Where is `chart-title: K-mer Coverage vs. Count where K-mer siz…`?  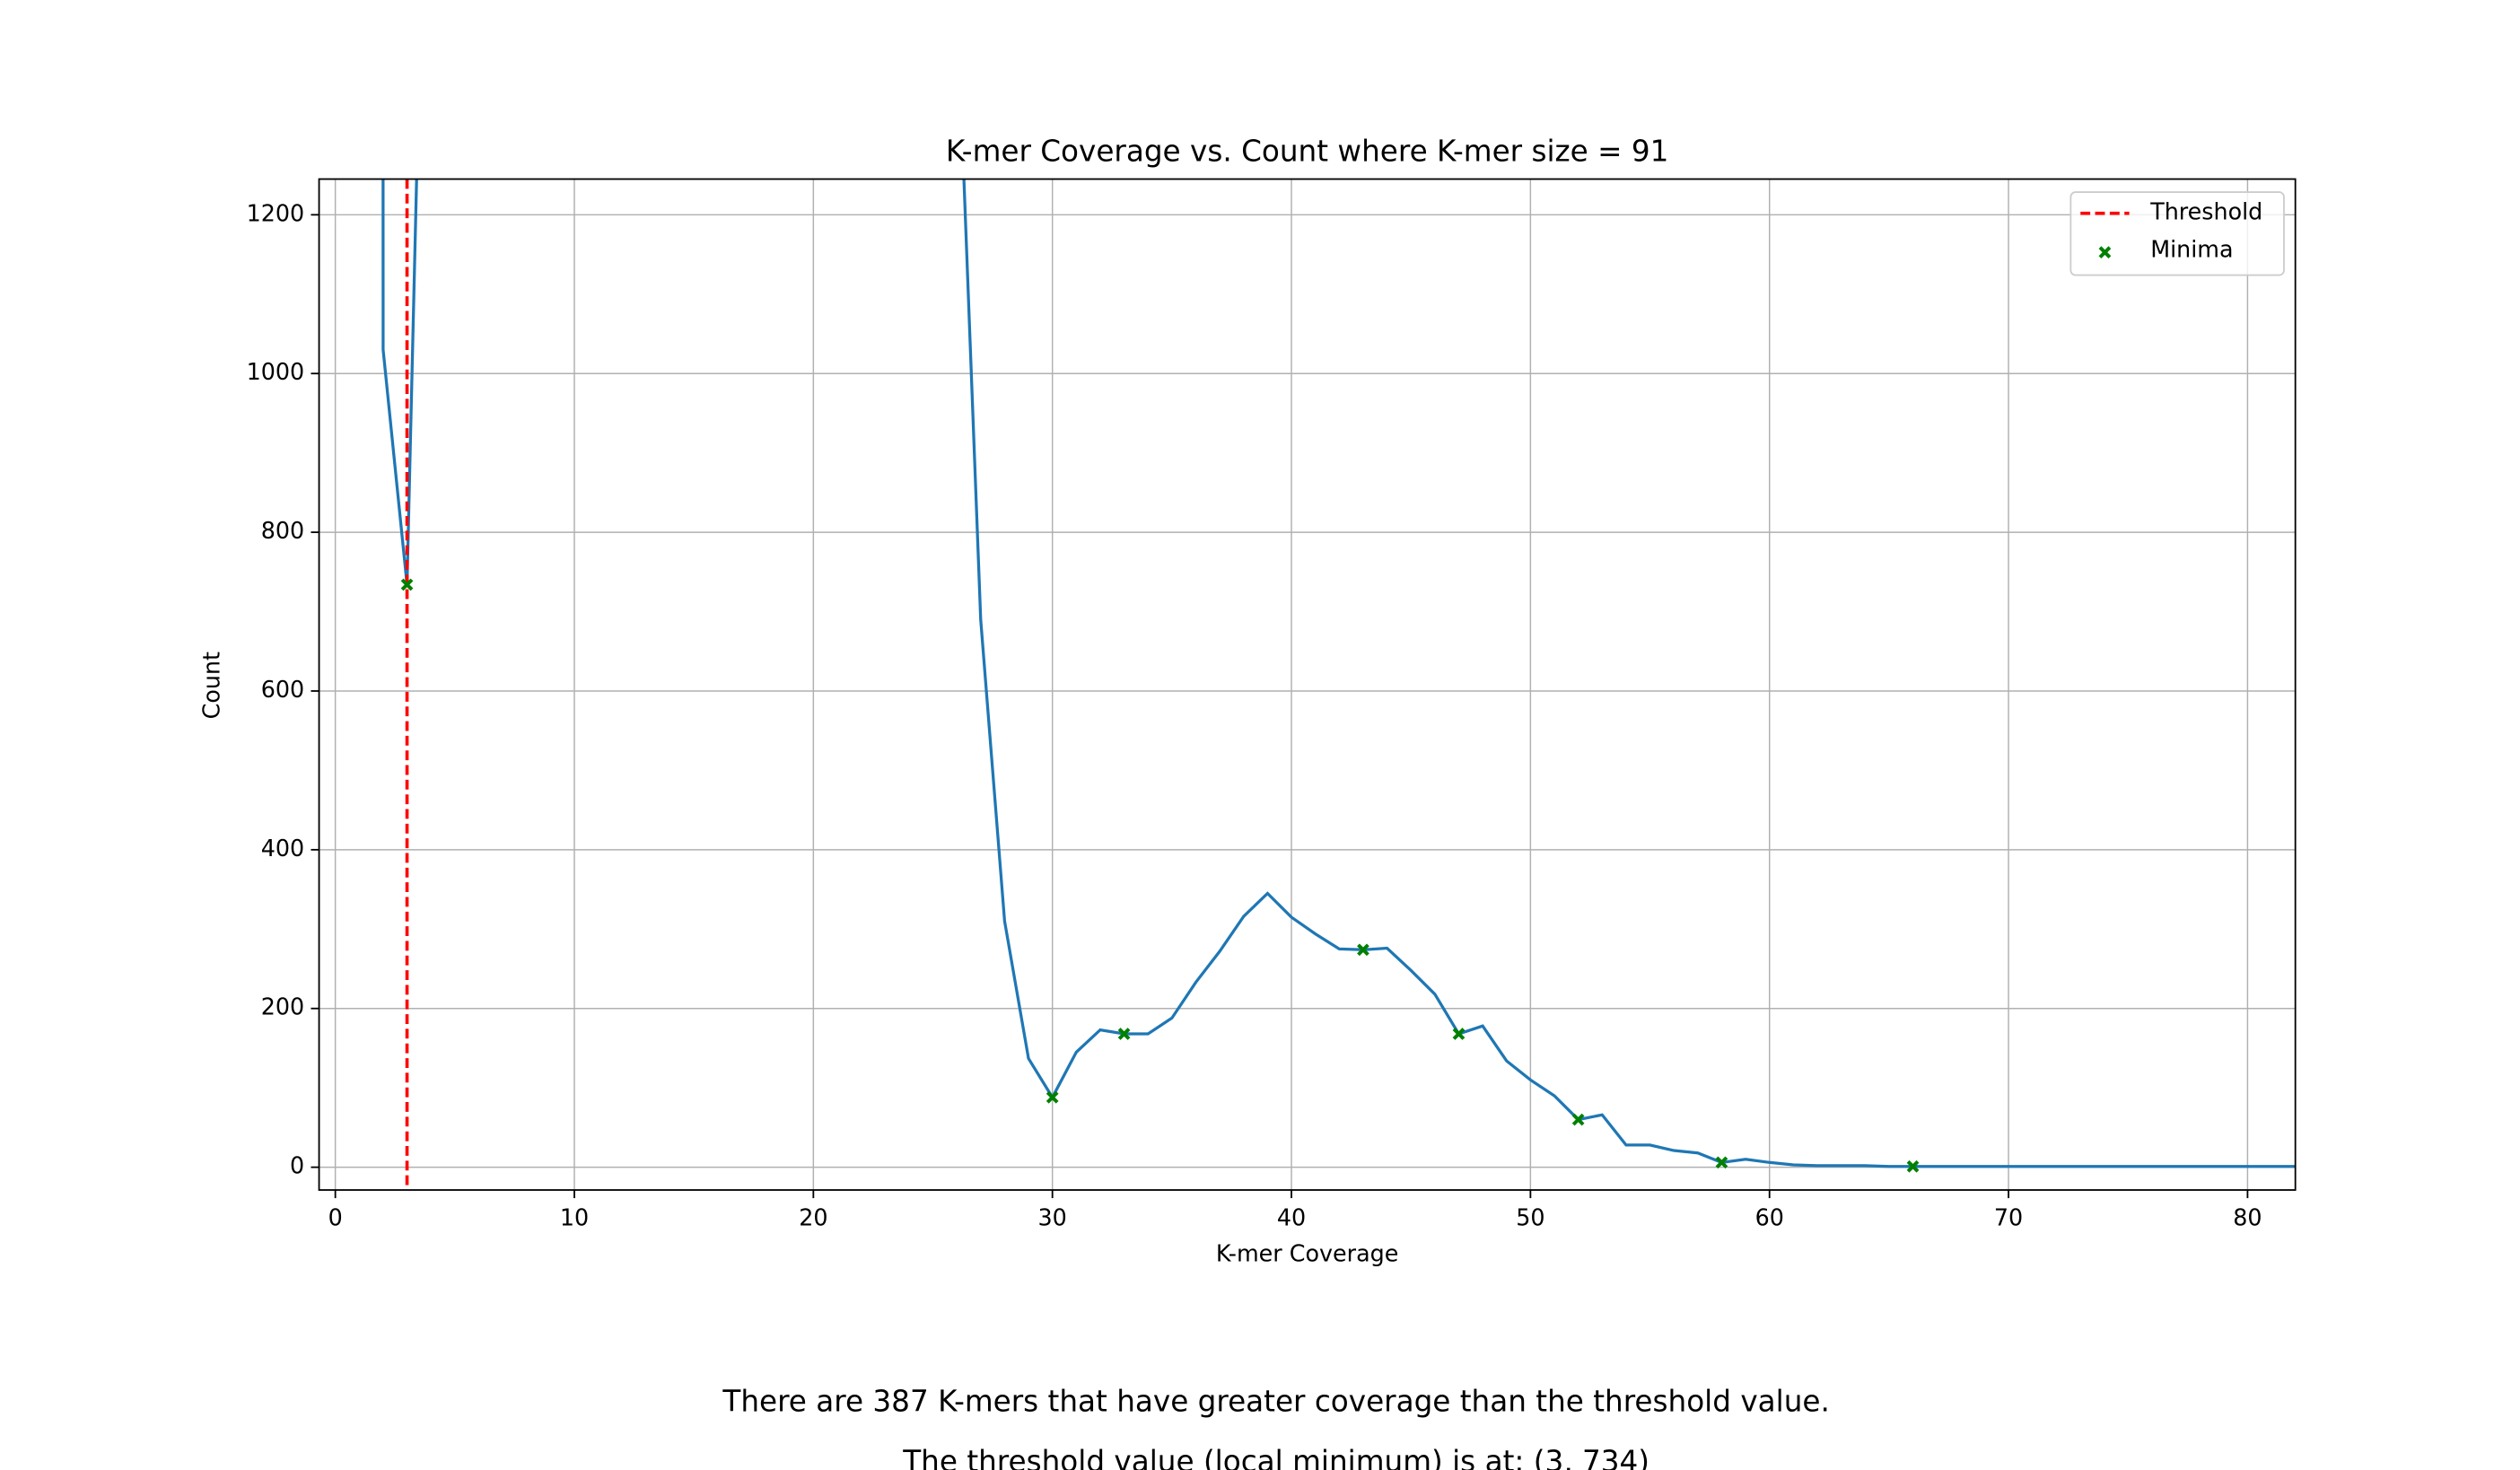
chart-title: K-mer Coverage vs. Count where K-mer siz… is located at coordinates (1308, 152).